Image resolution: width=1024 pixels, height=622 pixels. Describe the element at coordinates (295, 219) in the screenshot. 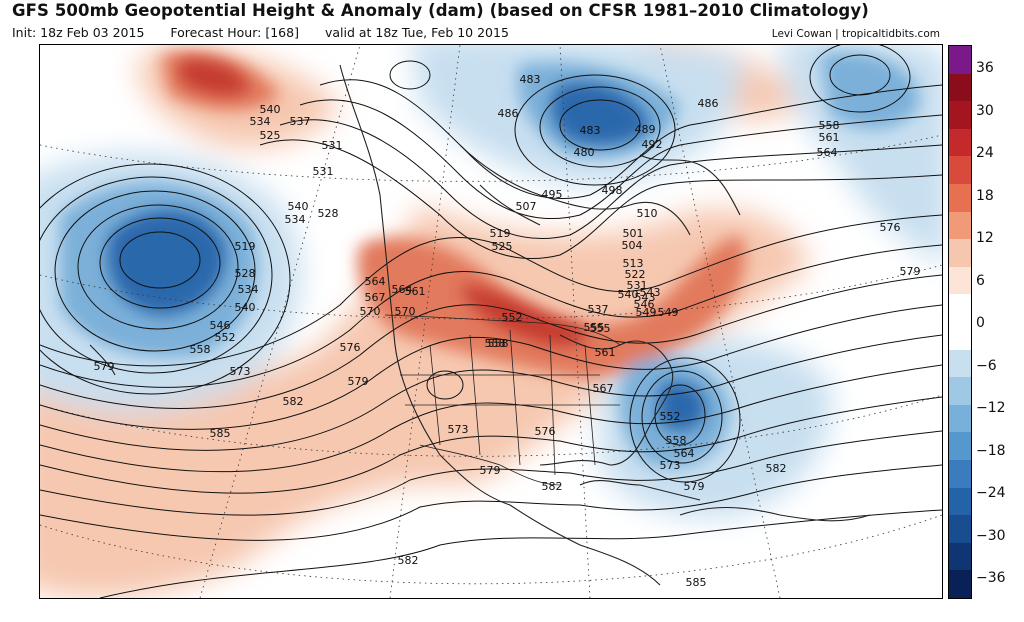

I see `contour-label: 534` at that location.